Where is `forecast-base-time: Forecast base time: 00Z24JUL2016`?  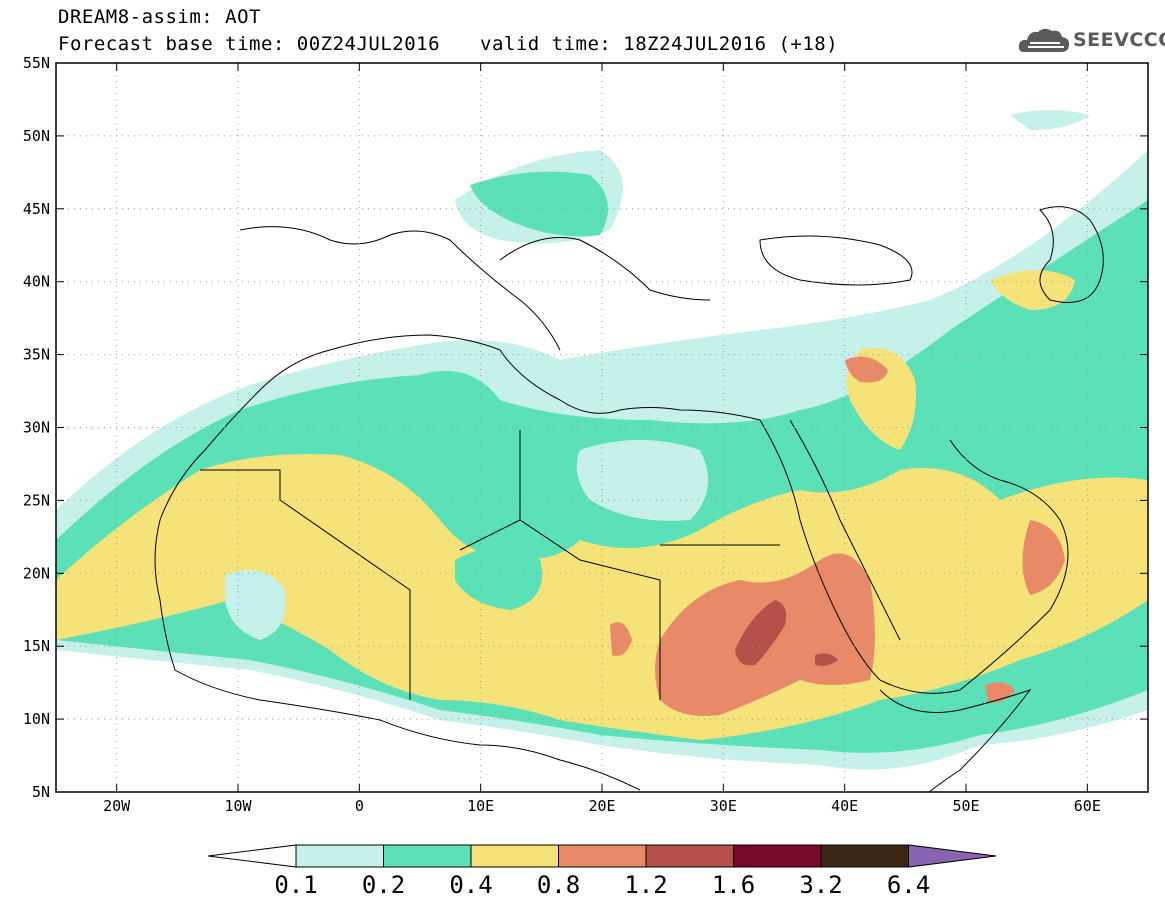 forecast-base-time: Forecast base time: 00Z24JUL2016 is located at coordinates (249, 44).